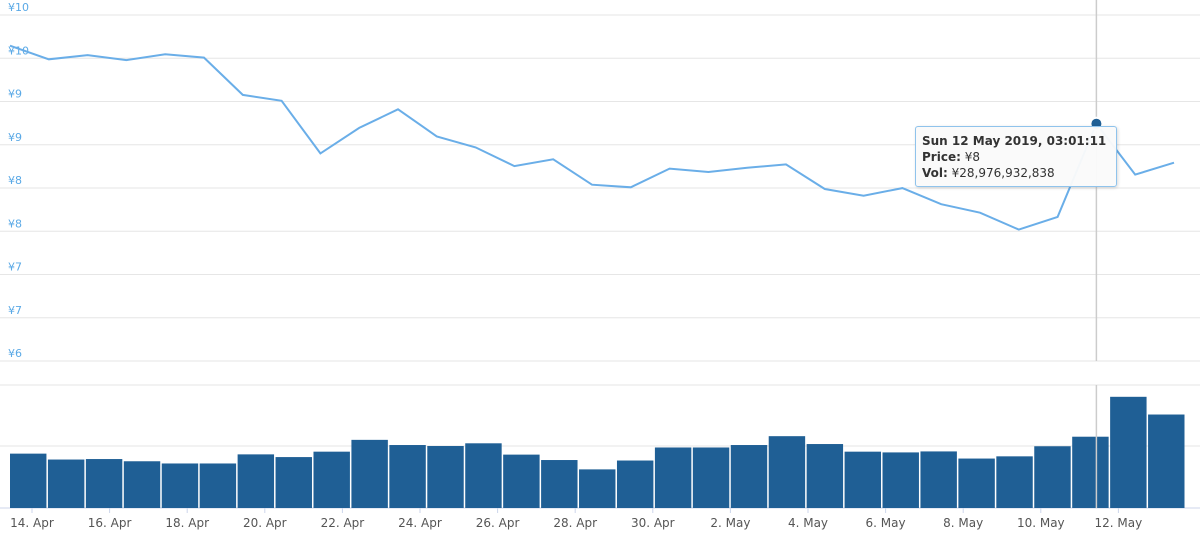 This screenshot has width=1200, height=540. Describe the element at coordinates (575, 523) in the screenshot. I see `x-tick-label: 28. Apr` at that location.